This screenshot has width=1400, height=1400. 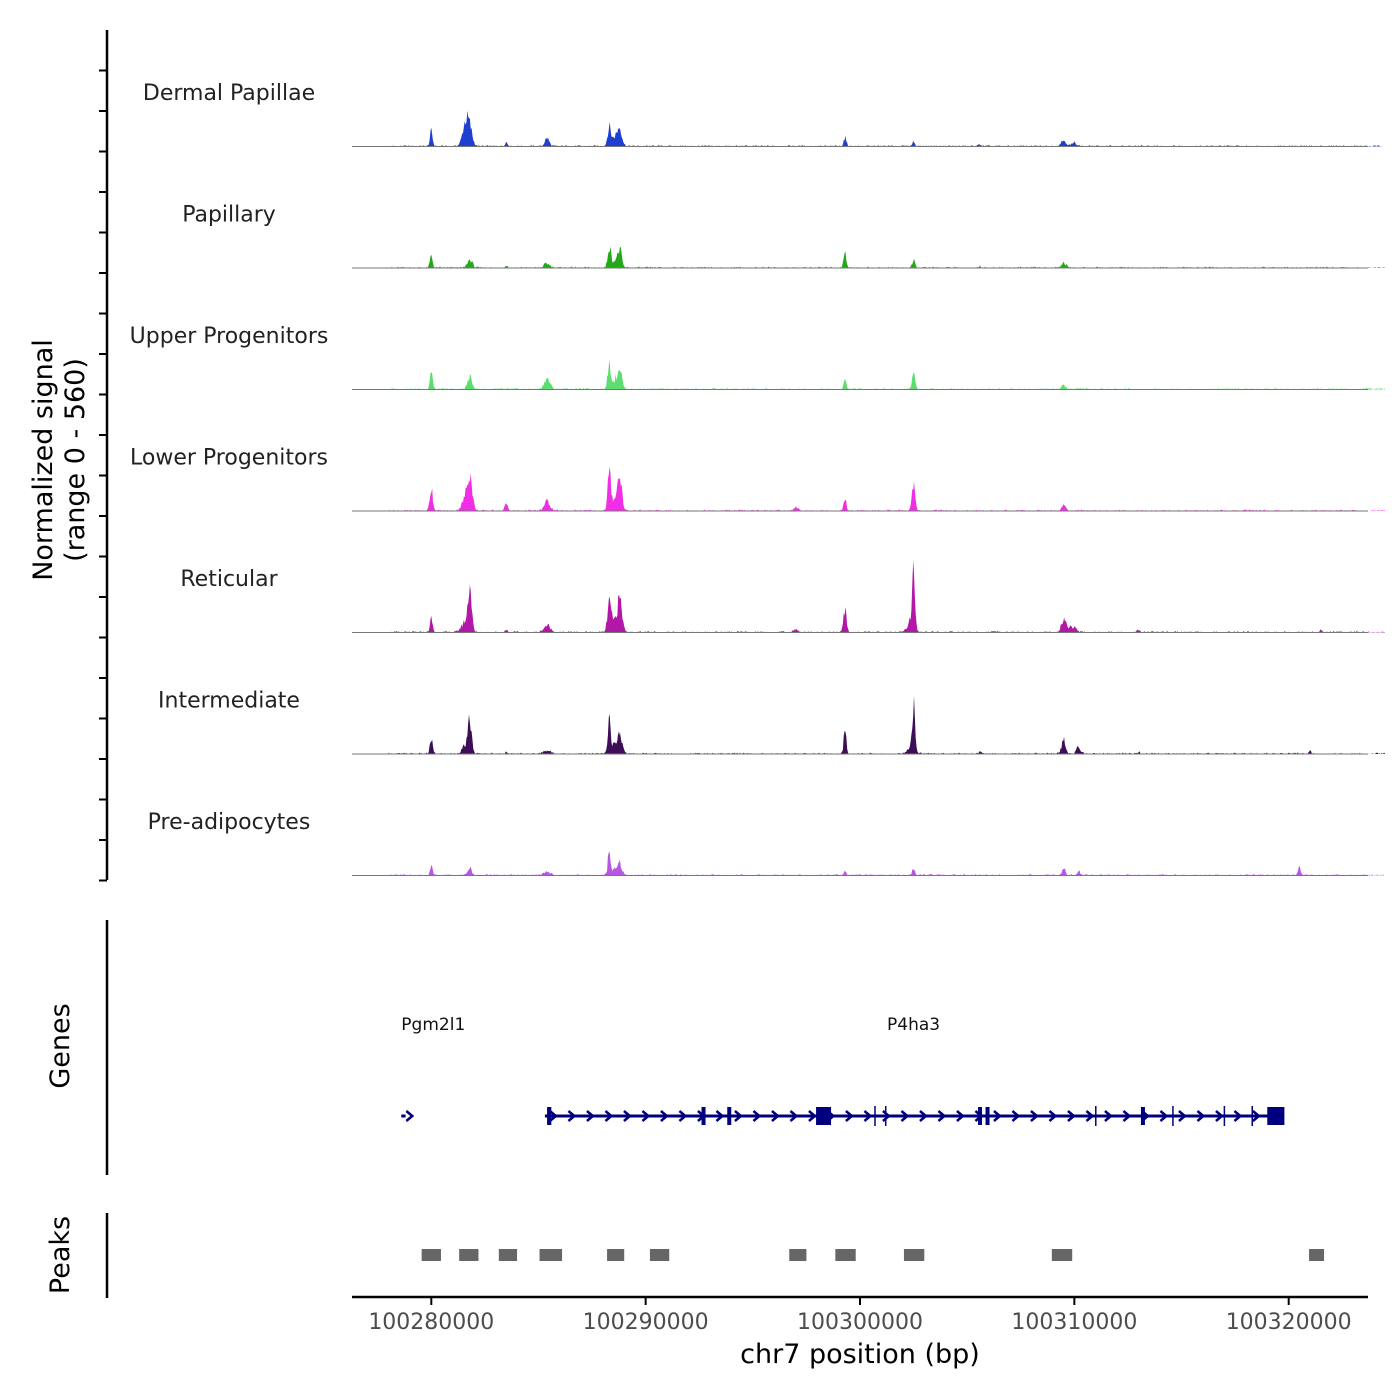 What do you see at coordinates (75, 460) in the screenshot?
I see `y-axis-label-range: (range 0 - 560)` at bounding box center [75, 460].